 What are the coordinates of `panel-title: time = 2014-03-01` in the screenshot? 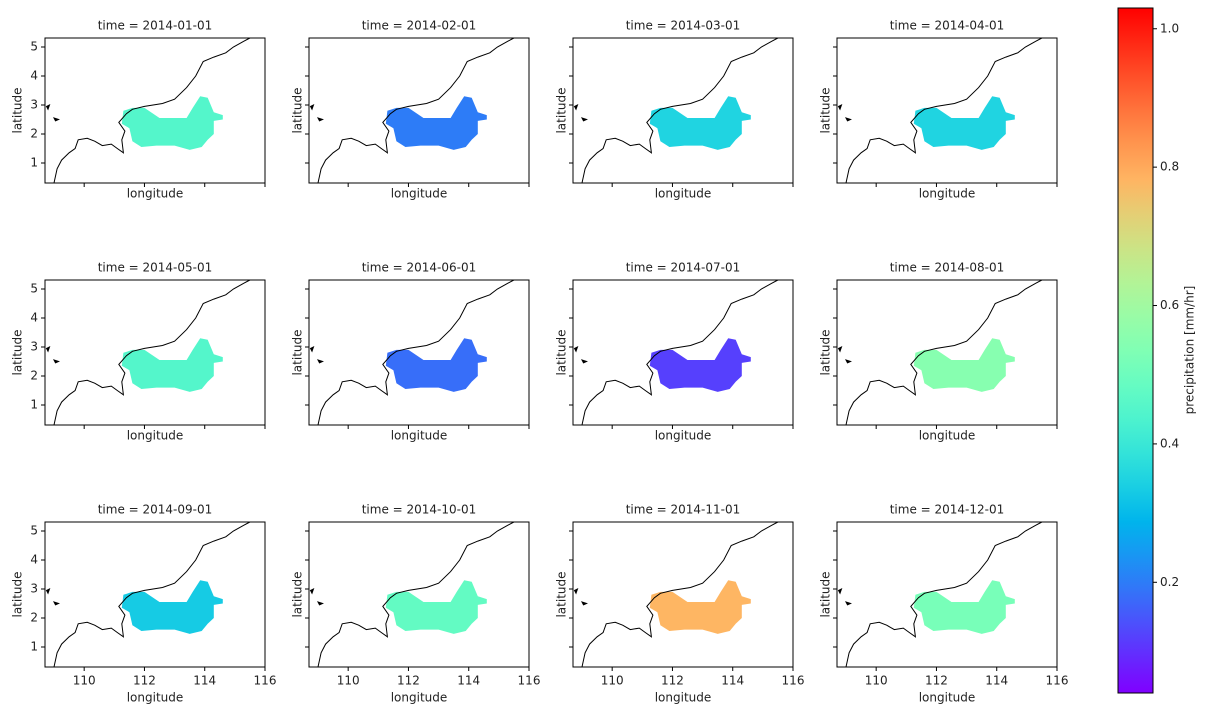 It's located at (683, 26).